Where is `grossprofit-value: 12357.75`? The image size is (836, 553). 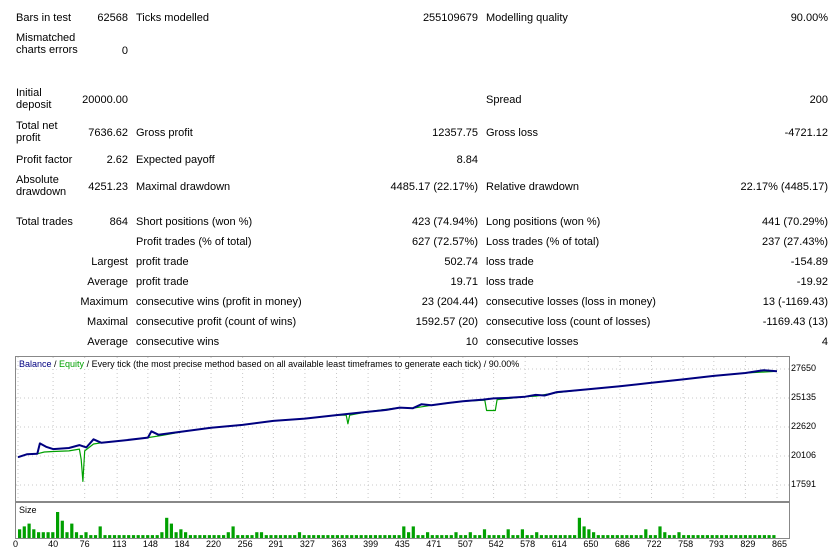
grossprofit-value: 12357.75 is located at coordinates (455, 133).